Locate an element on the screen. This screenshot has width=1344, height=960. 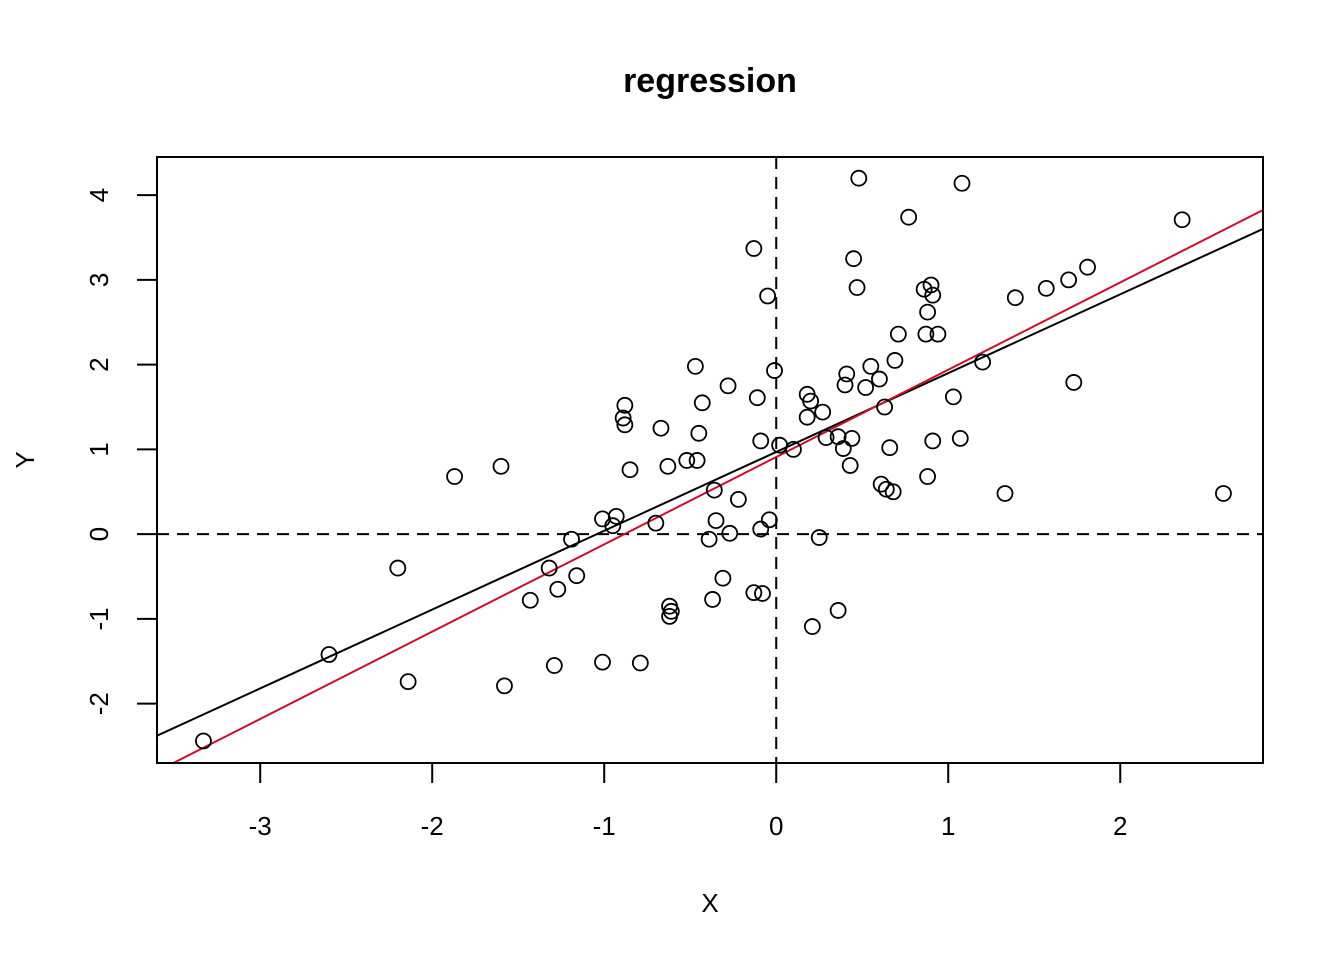
x-tick-label: 1 is located at coordinates (948, 826).